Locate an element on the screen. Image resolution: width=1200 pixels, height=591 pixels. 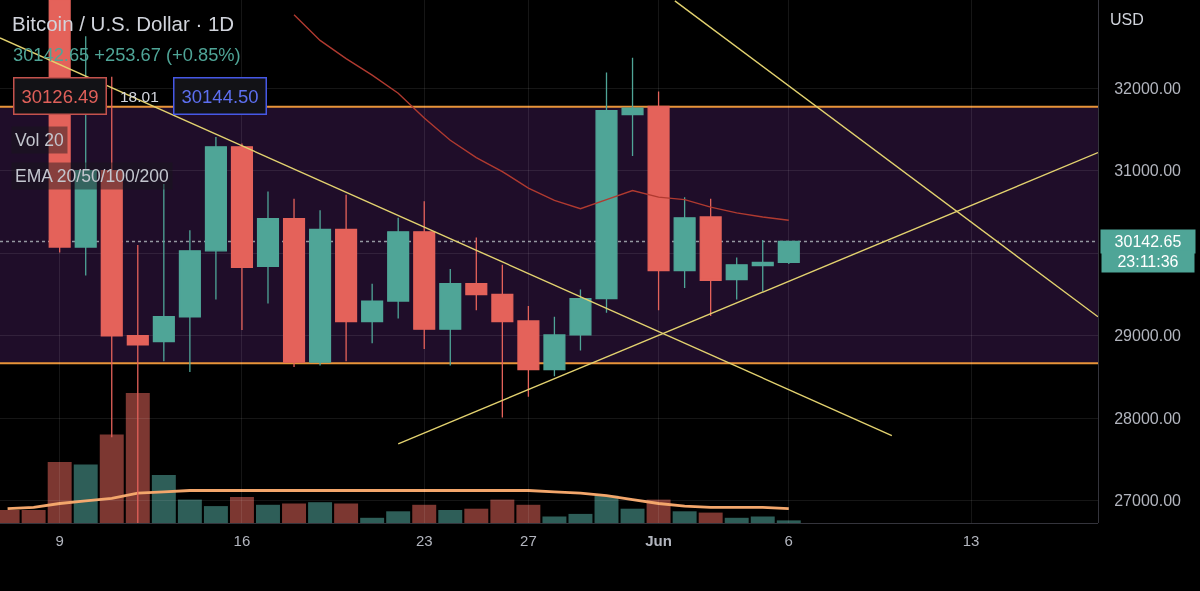
text: USD is located at coordinates (1127, 19).